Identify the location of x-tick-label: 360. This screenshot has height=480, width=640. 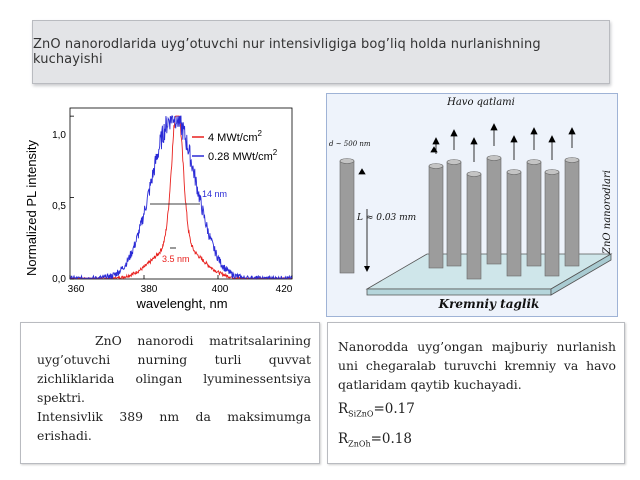
(76, 289).